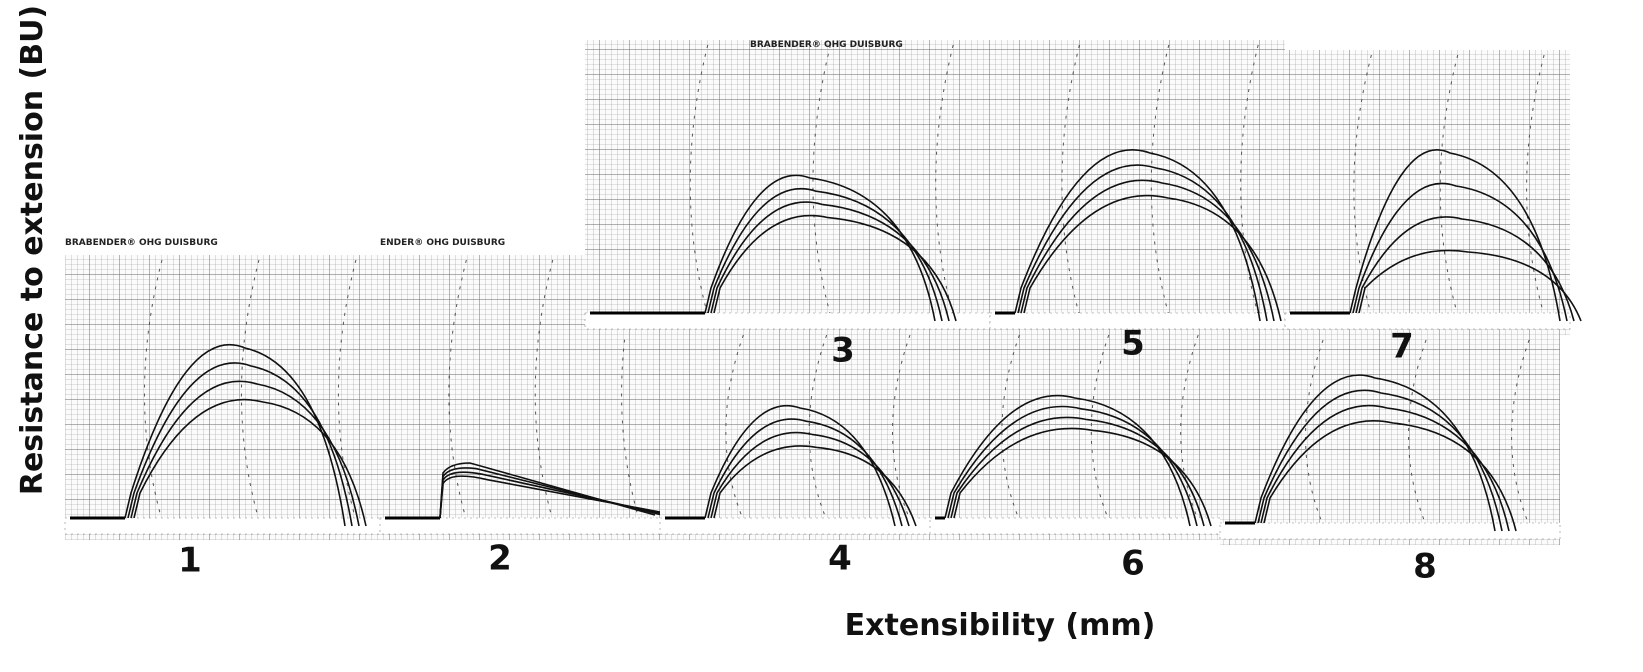 Image resolution: width=1643 pixels, height=672 pixels. What do you see at coordinates (1133, 564) in the screenshot?
I see `panel-label: 6` at bounding box center [1133, 564].